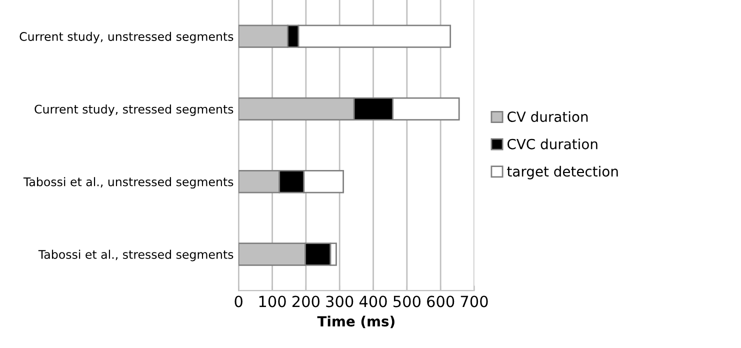 The image size is (741, 348). I want to click on legend-label: CV duration, so click(548, 116).